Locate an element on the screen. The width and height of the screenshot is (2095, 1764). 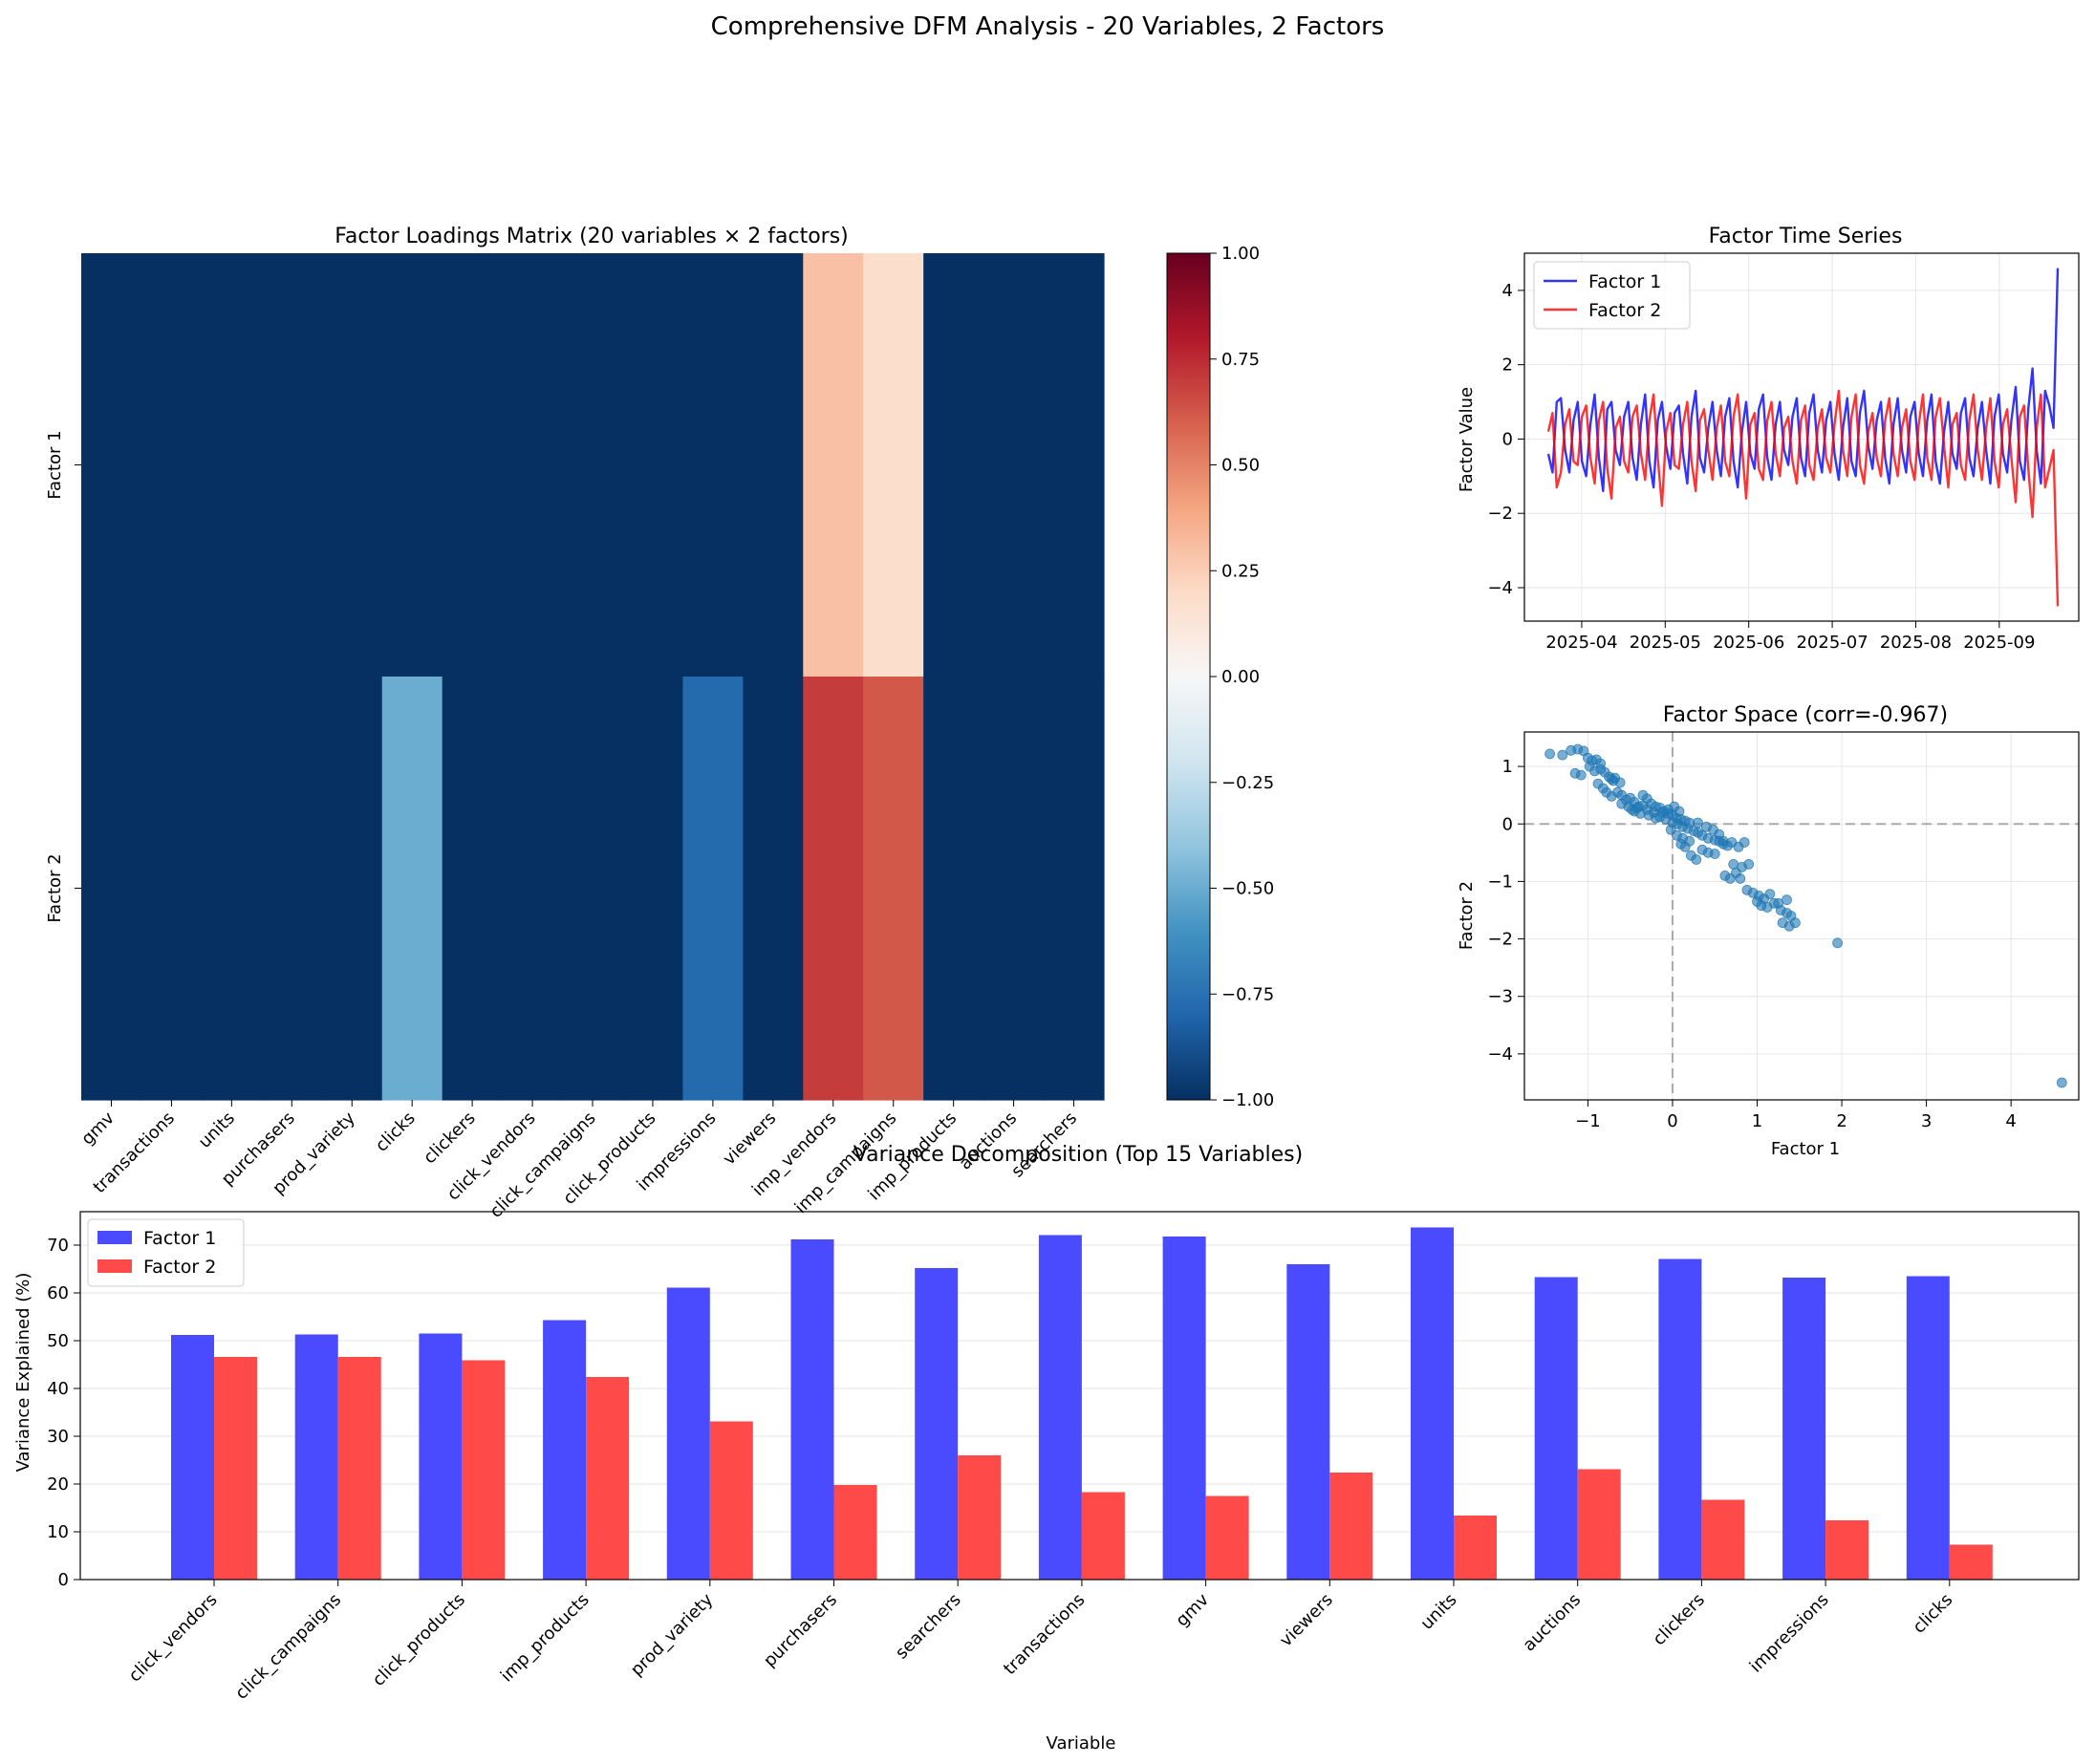
timeseries-legend-box is located at coordinates (1612, 295).